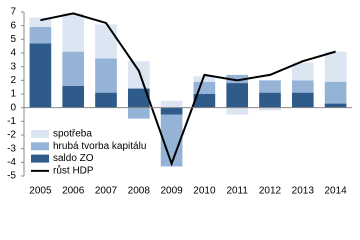 This screenshot has width=360, height=240. I want to click on x-tick-label: 2012, so click(270, 191).